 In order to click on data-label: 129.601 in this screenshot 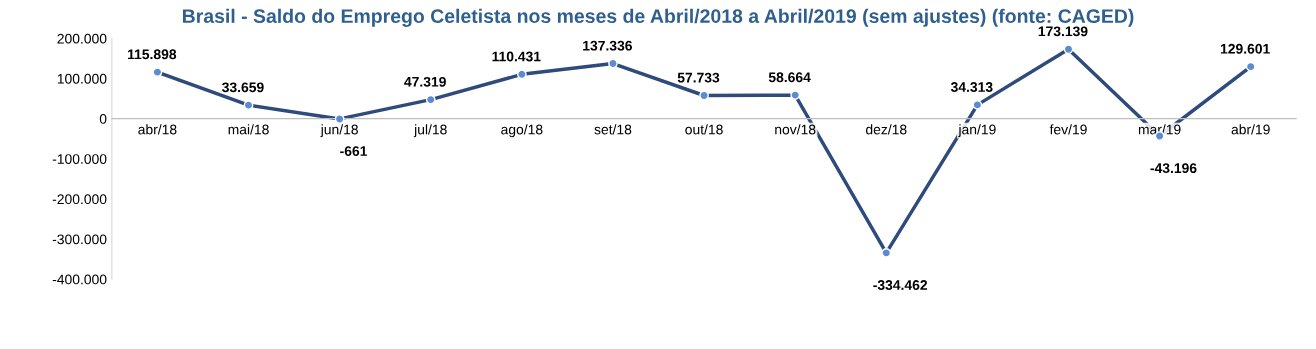, I will do `click(1245, 48)`.